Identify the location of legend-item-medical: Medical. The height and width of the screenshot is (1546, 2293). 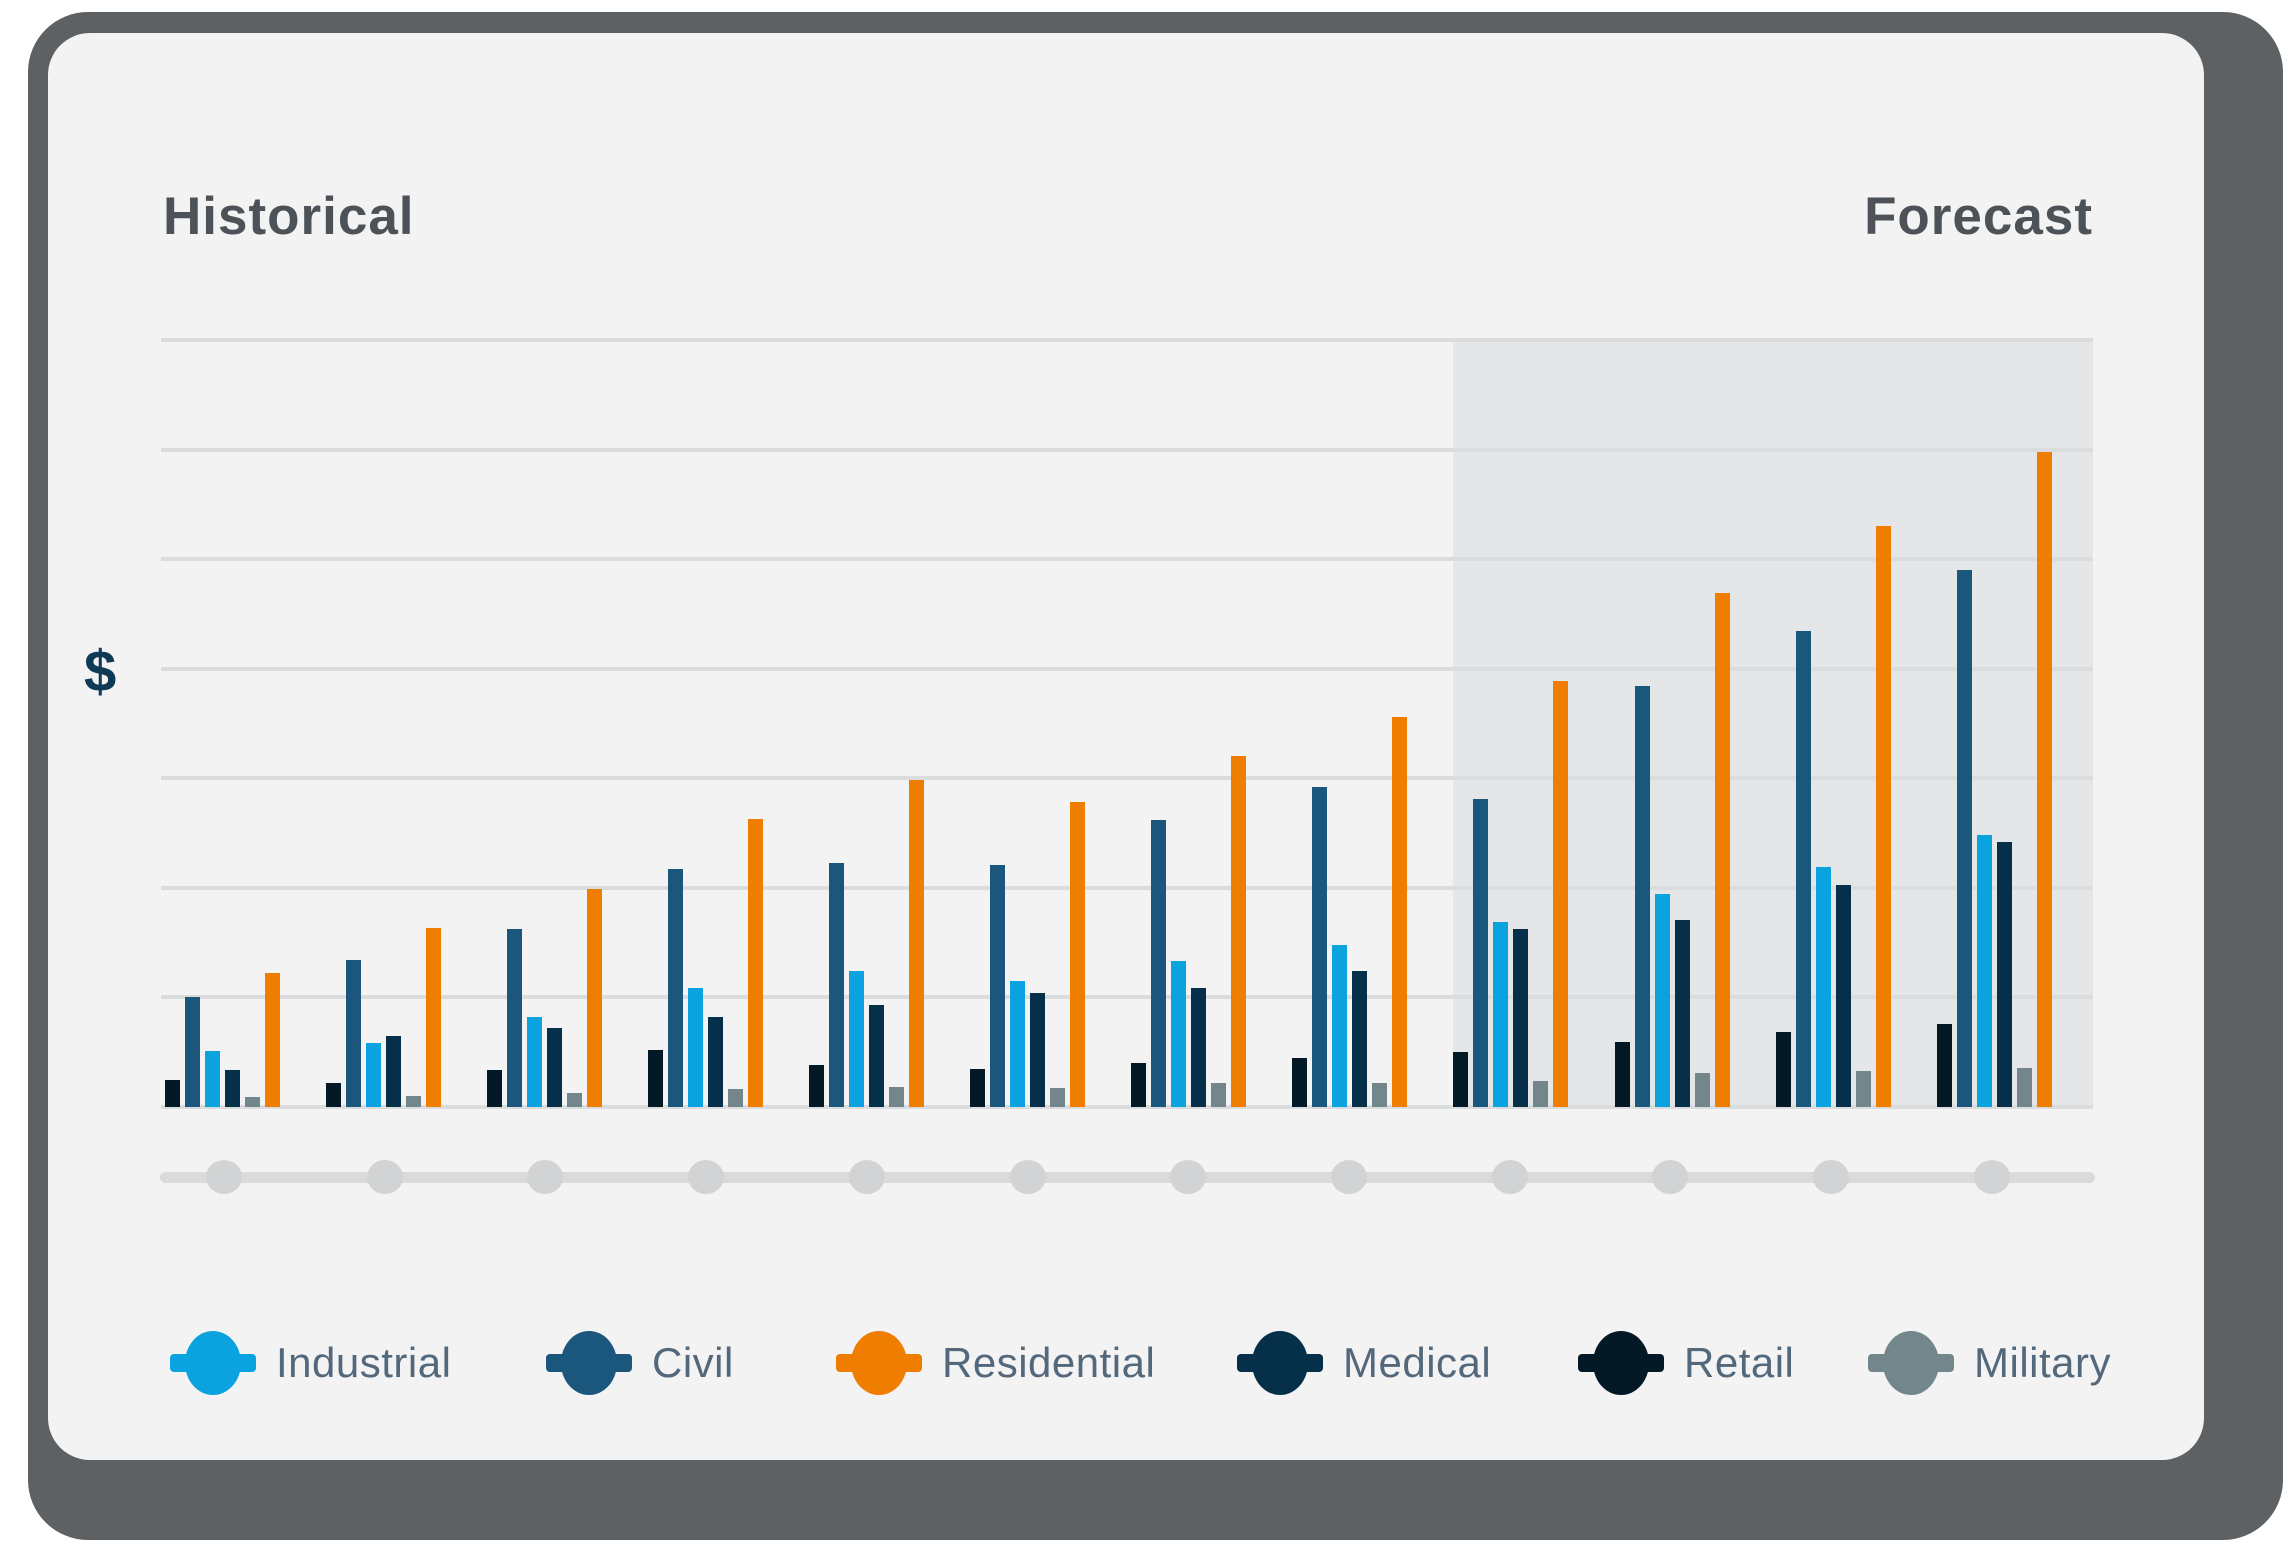
(1364, 1363).